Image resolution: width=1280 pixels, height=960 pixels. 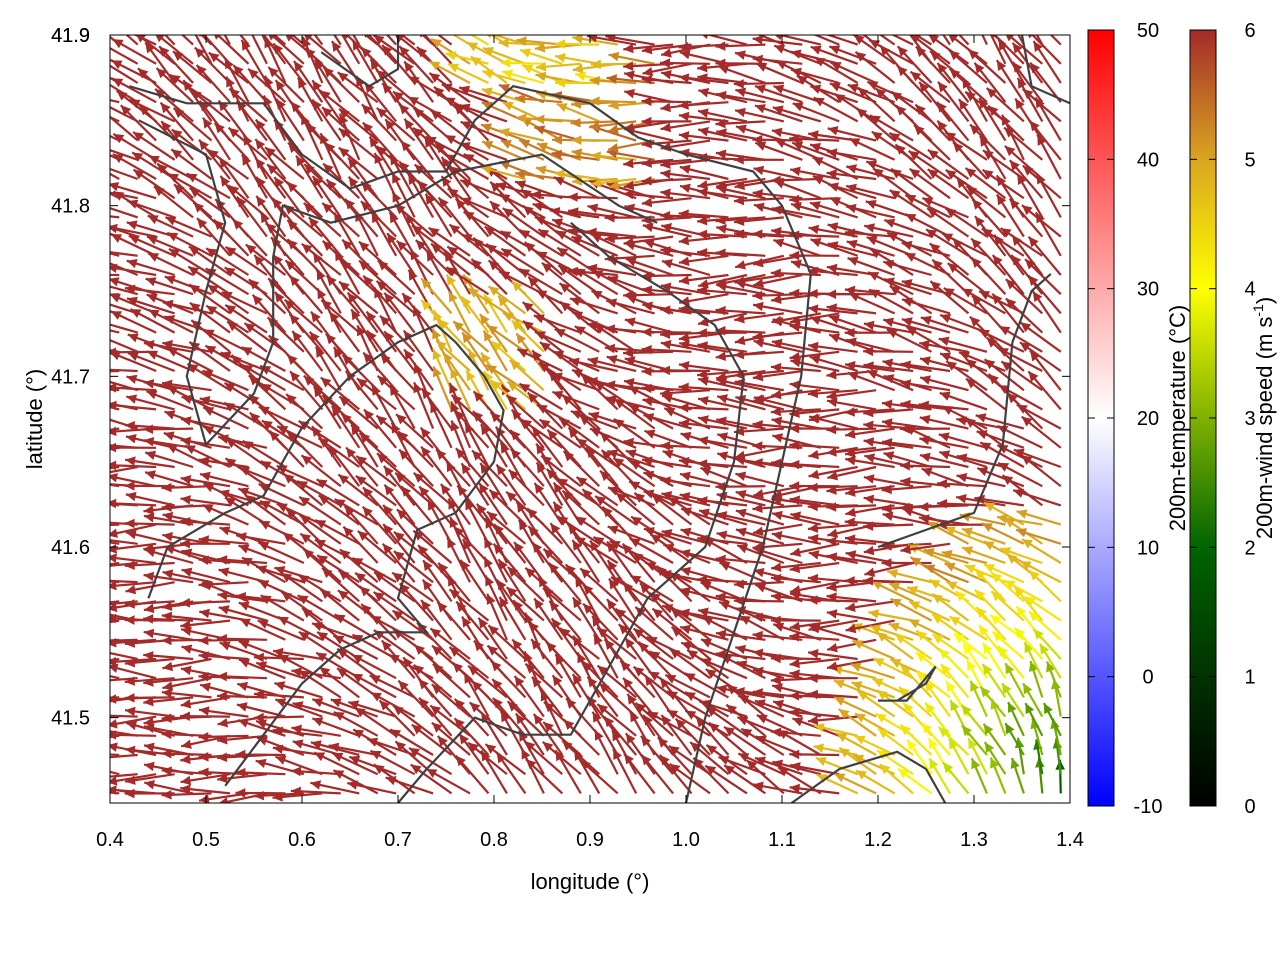 What do you see at coordinates (398, 840) in the screenshot?
I see `x-tick-label: 0.7` at bounding box center [398, 840].